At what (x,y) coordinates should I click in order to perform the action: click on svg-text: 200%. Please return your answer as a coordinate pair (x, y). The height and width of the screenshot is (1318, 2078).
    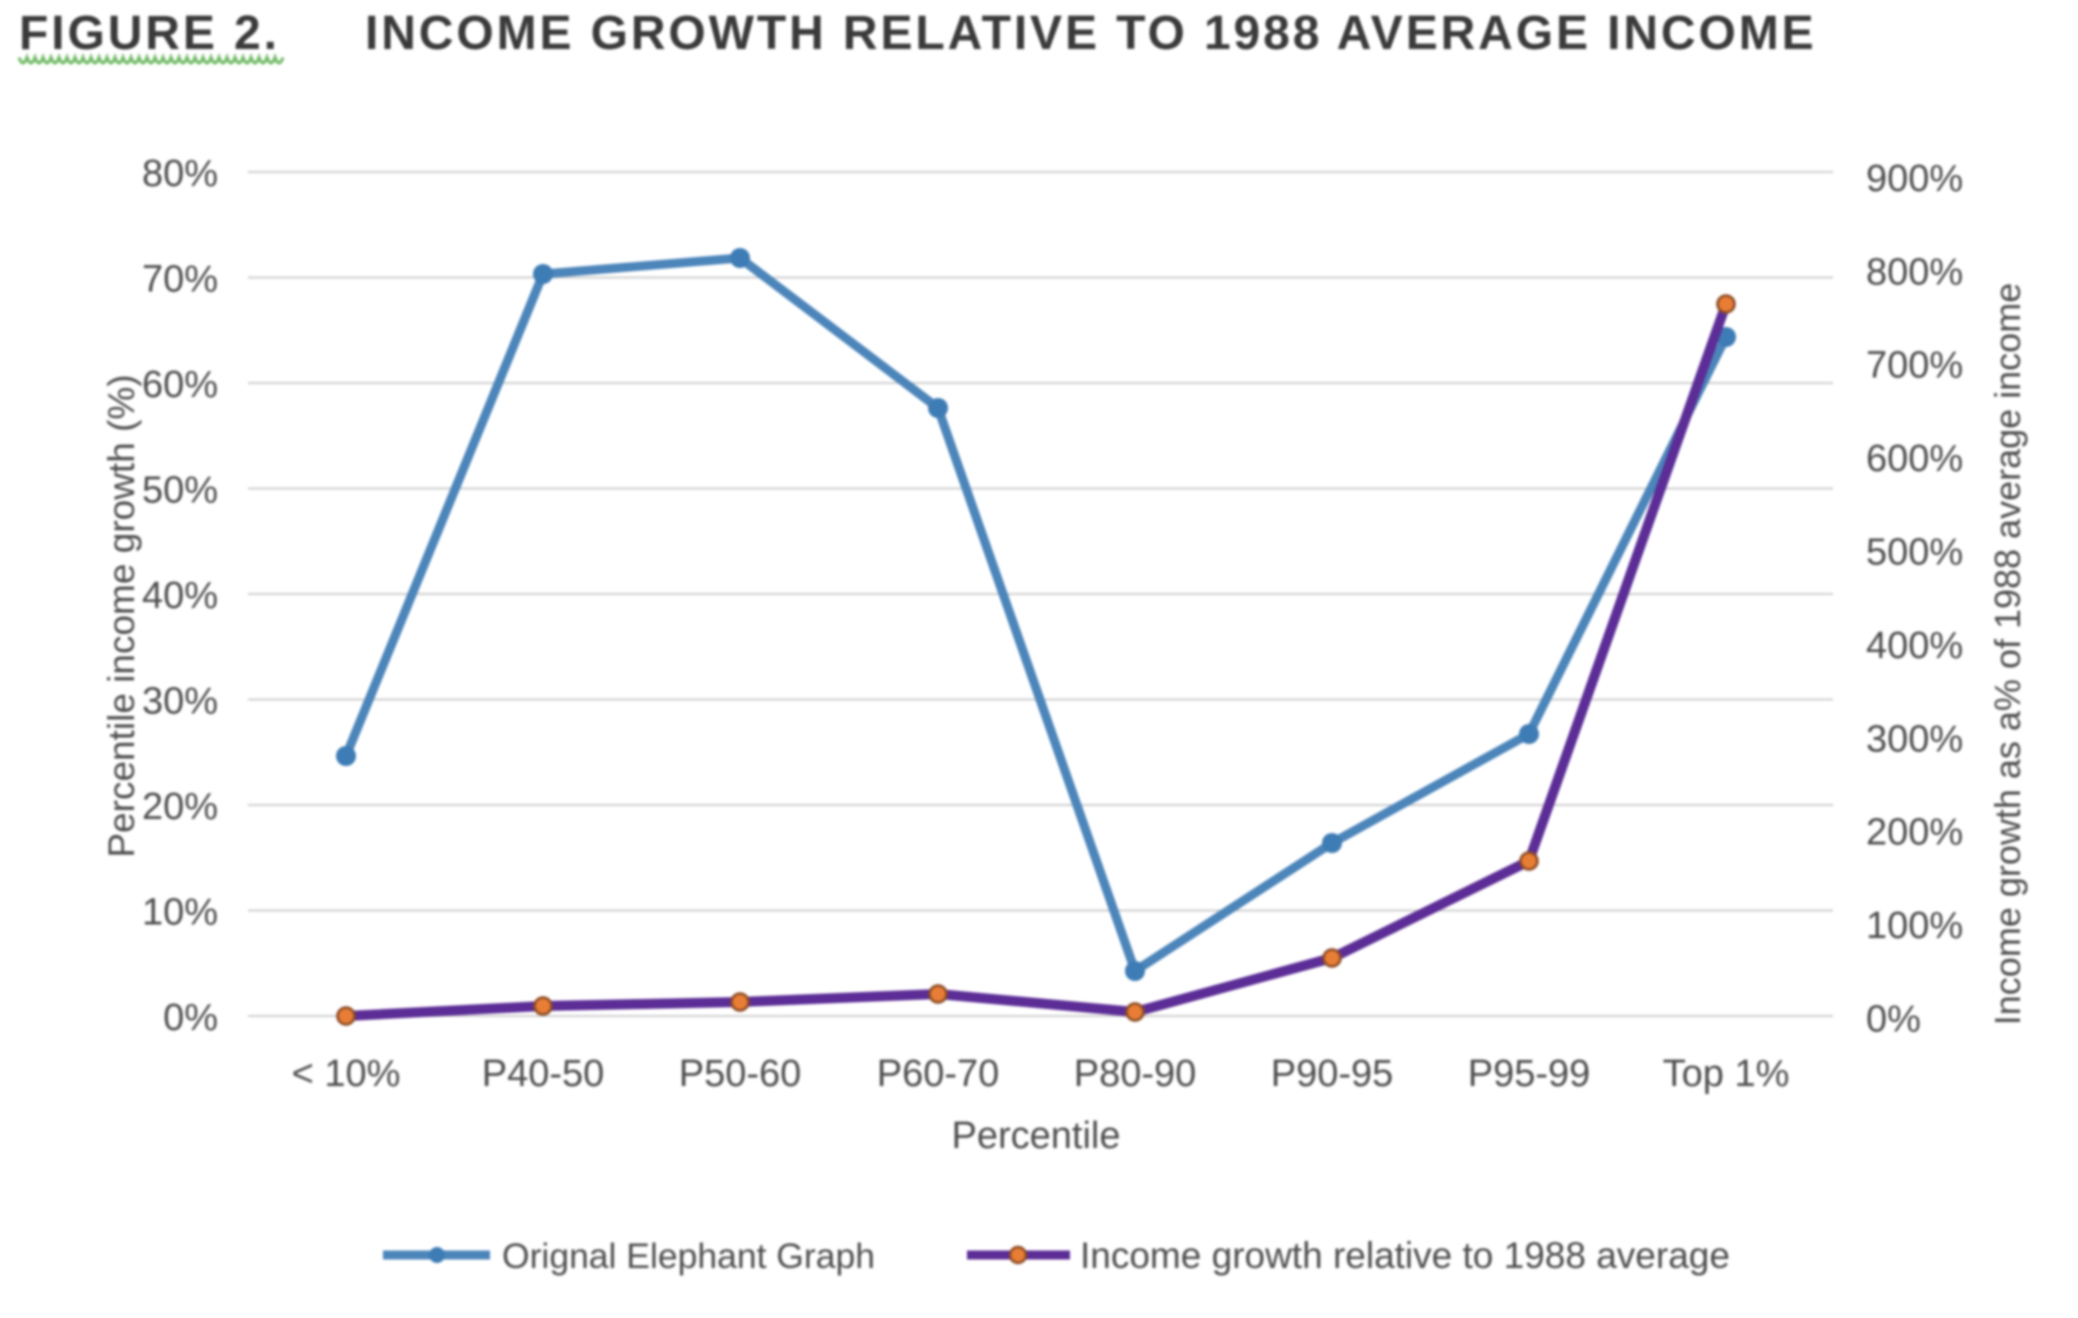
    Looking at the image, I should click on (1914, 833).